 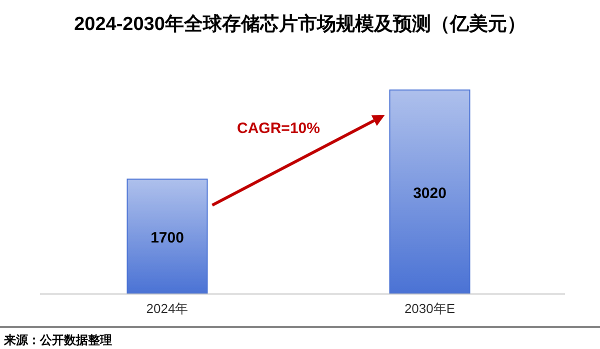 I want to click on data-label: 1700, so click(x=167, y=238).